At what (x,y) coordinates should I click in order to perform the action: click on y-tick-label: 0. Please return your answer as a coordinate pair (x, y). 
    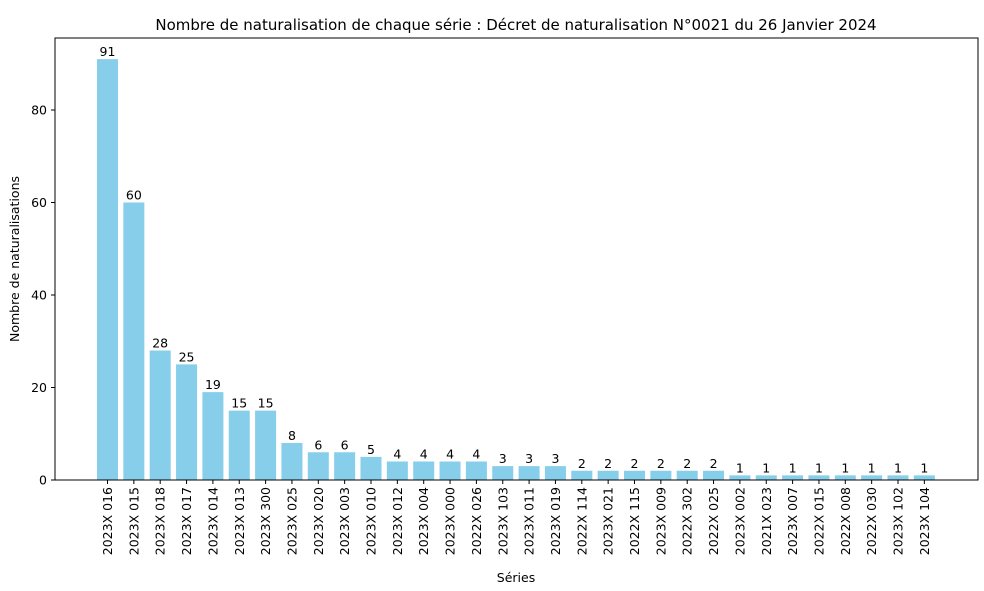
    Looking at the image, I should click on (43, 480).